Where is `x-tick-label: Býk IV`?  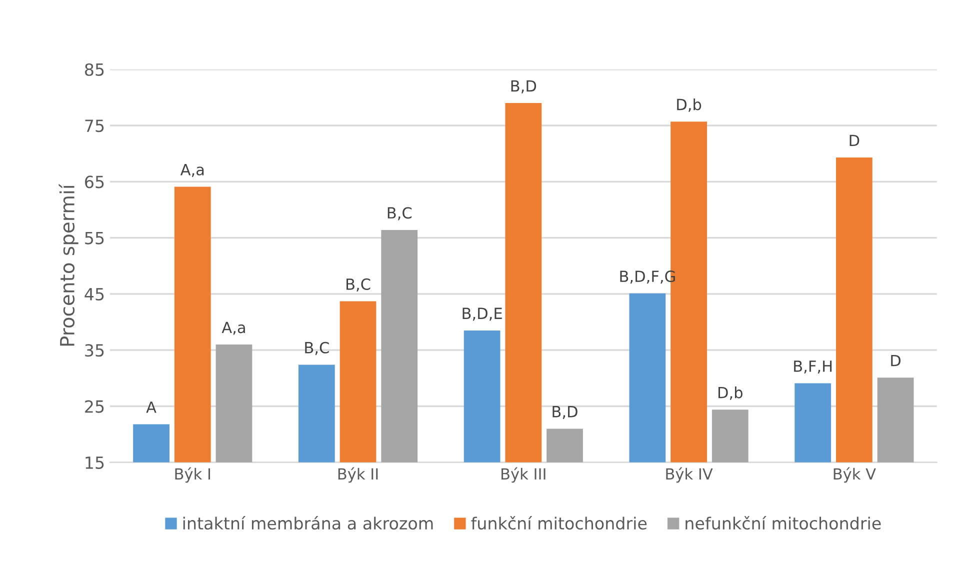
x-tick-label: Býk IV is located at coordinates (689, 475).